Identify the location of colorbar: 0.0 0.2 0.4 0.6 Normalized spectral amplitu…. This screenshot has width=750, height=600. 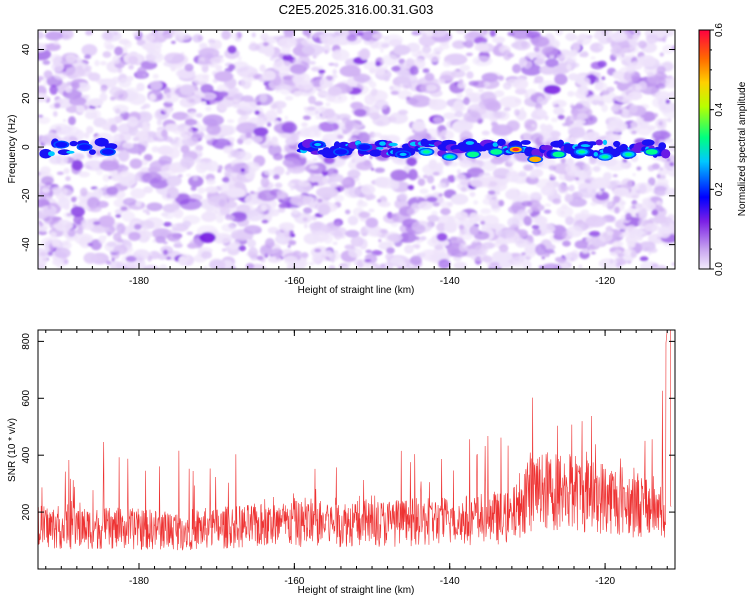
(723, 149).